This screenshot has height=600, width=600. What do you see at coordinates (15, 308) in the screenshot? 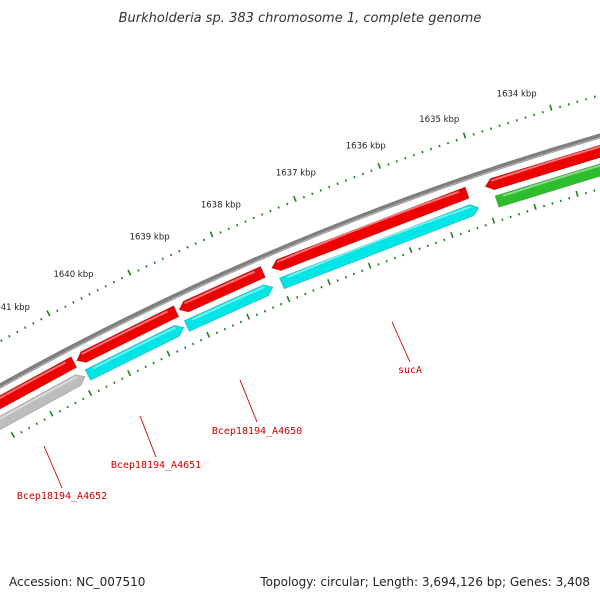
I see `kbp-label: 1641 kbp` at bounding box center [15, 308].